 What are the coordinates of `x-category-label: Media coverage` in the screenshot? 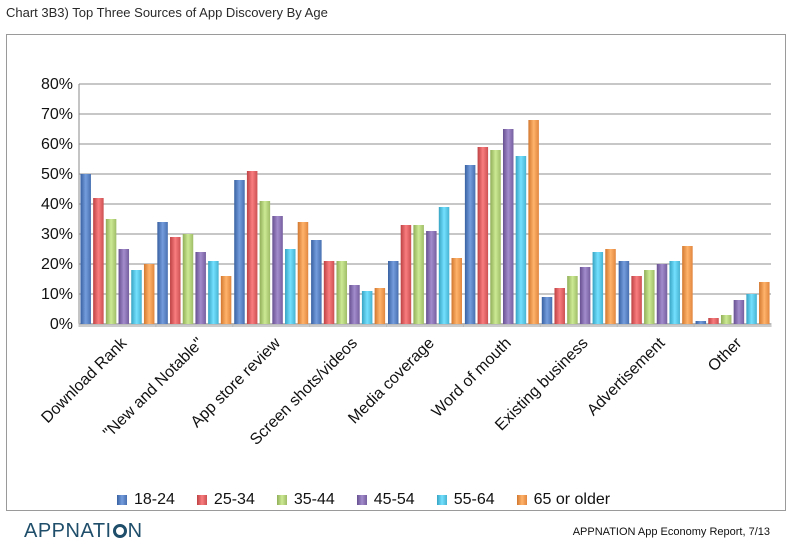 It's located at (391, 381).